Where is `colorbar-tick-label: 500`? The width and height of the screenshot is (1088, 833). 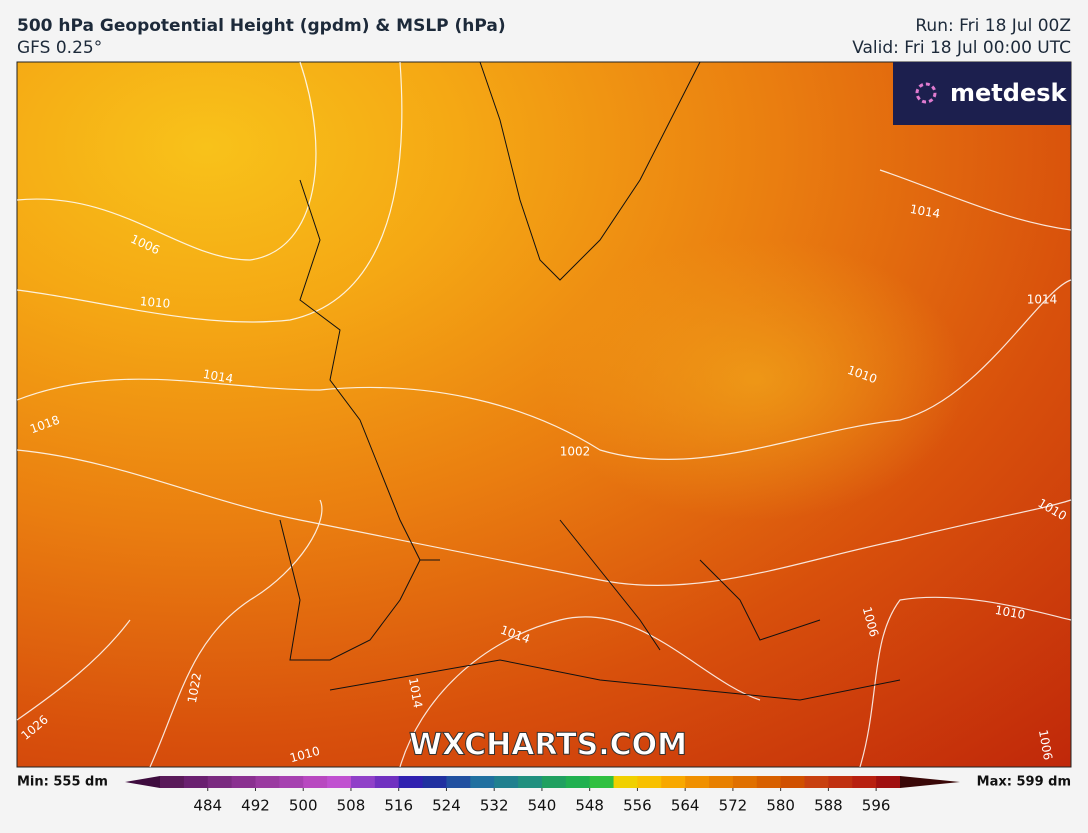
colorbar-tick-label: 500 is located at coordinates (303, 806).